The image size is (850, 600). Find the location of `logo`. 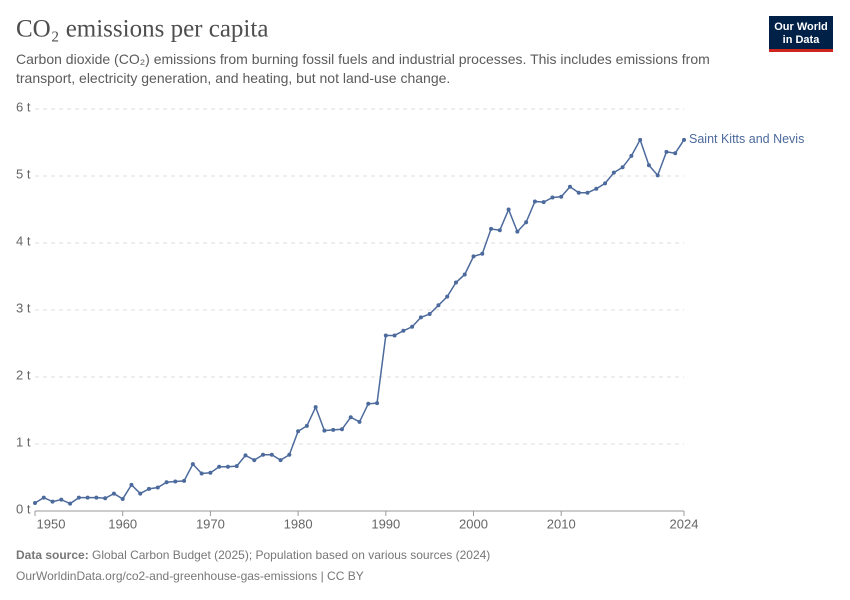

logo is located at coordinates (801, 33).